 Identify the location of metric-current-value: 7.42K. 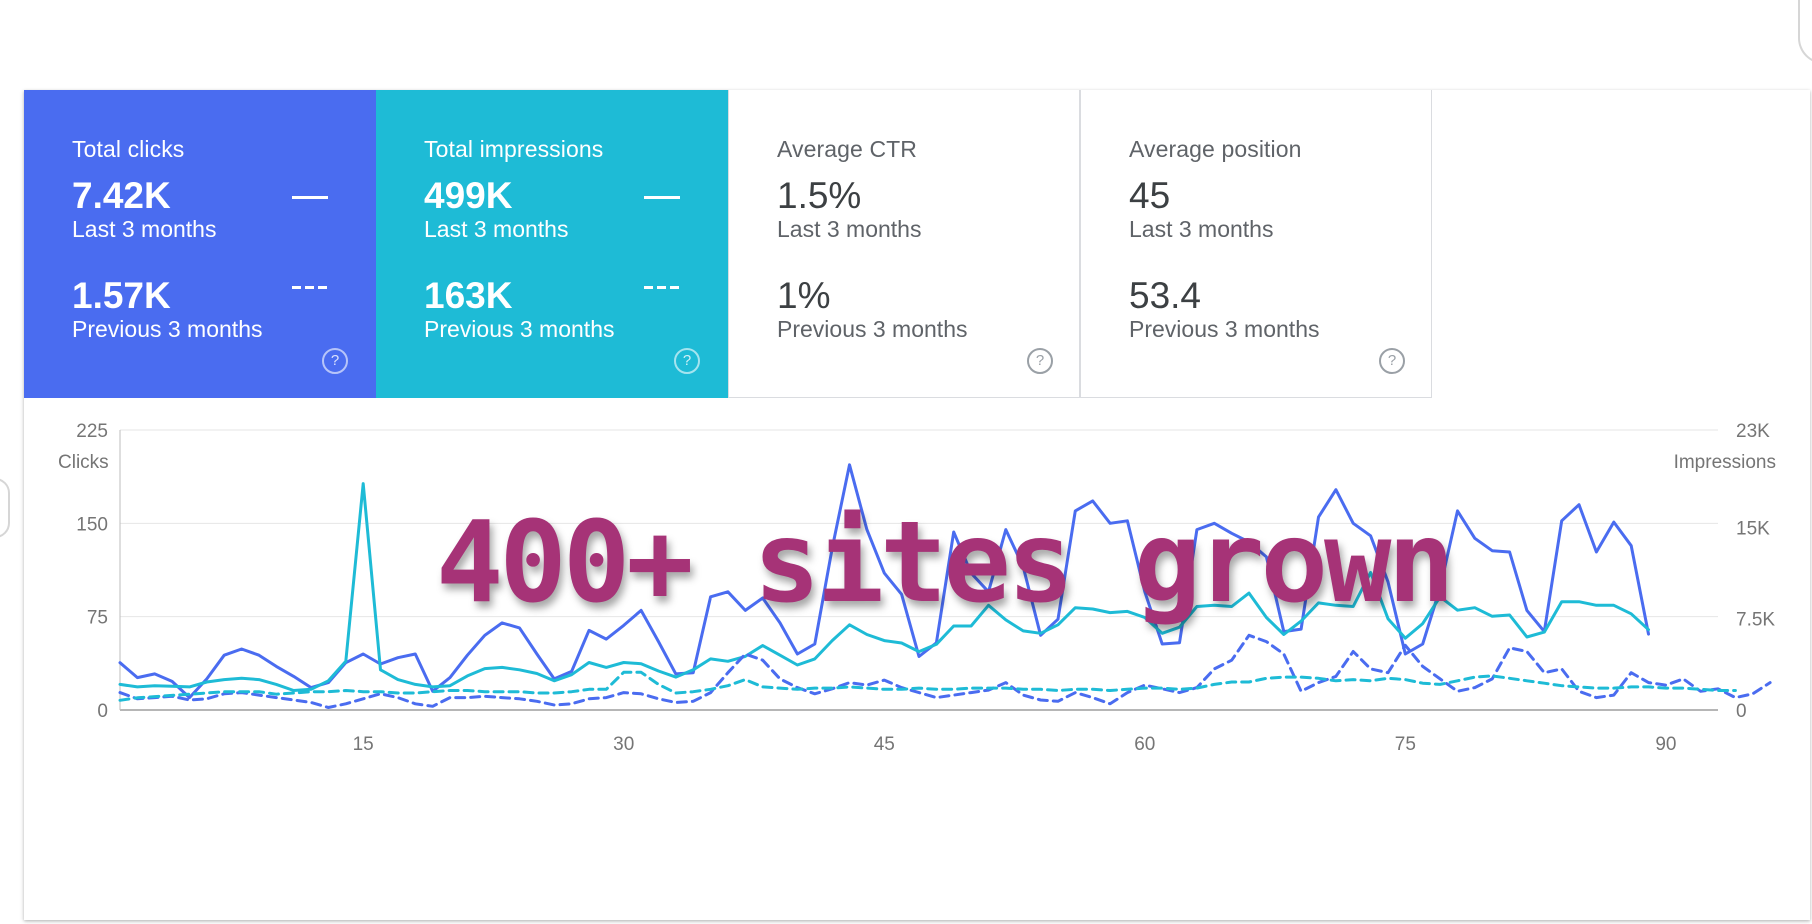
(121, 195).